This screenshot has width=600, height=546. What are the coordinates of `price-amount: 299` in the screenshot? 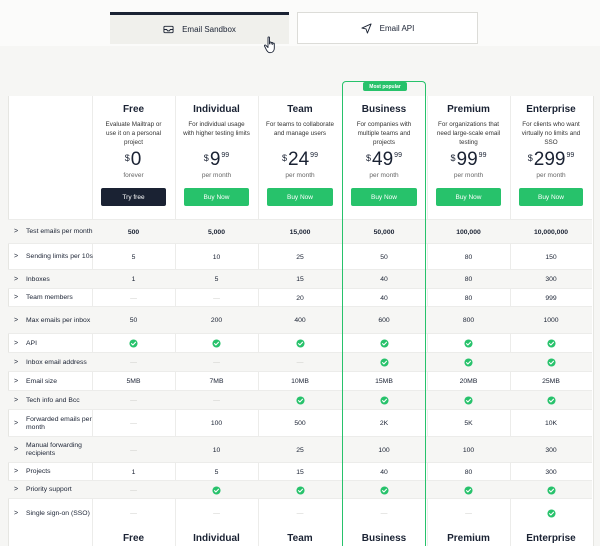 It's located at (549, 159).